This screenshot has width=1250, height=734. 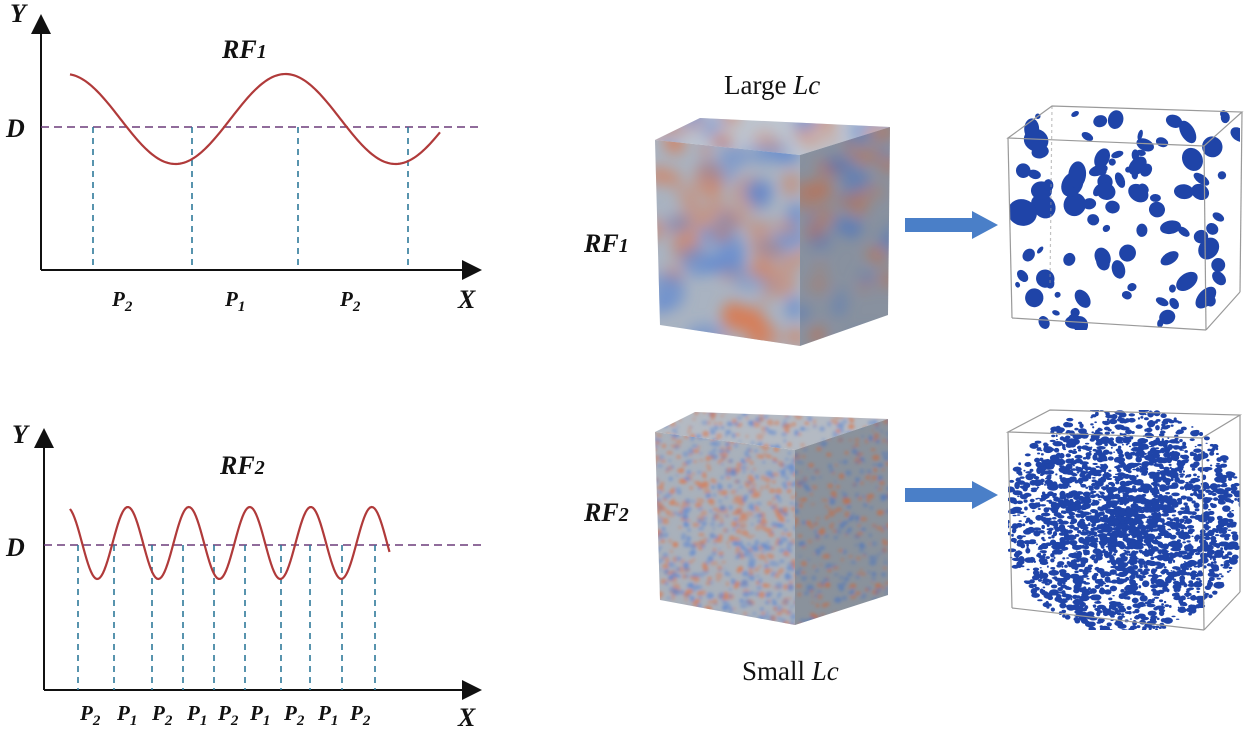 What do you see at coordinates (951, 495) in the screenshot?
I see `arrow-row2` at bounding box center [951, 495].